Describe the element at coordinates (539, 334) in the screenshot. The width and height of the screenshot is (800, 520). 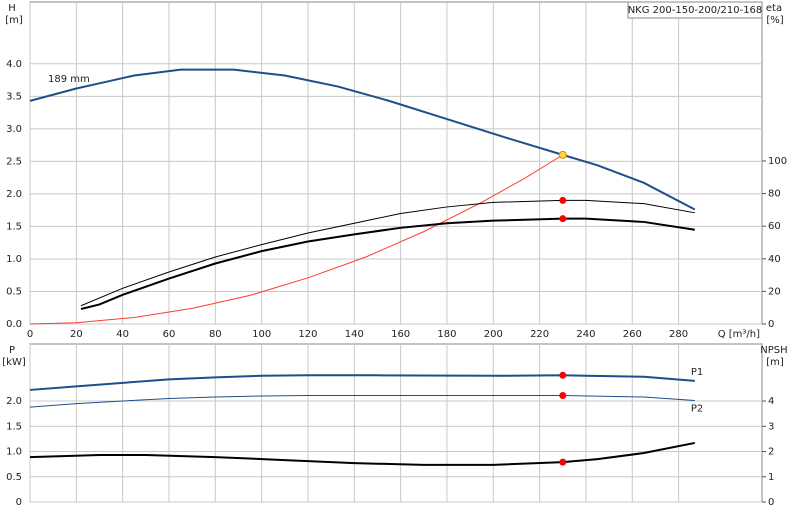
I see `x-tick-label: 220` at that location.